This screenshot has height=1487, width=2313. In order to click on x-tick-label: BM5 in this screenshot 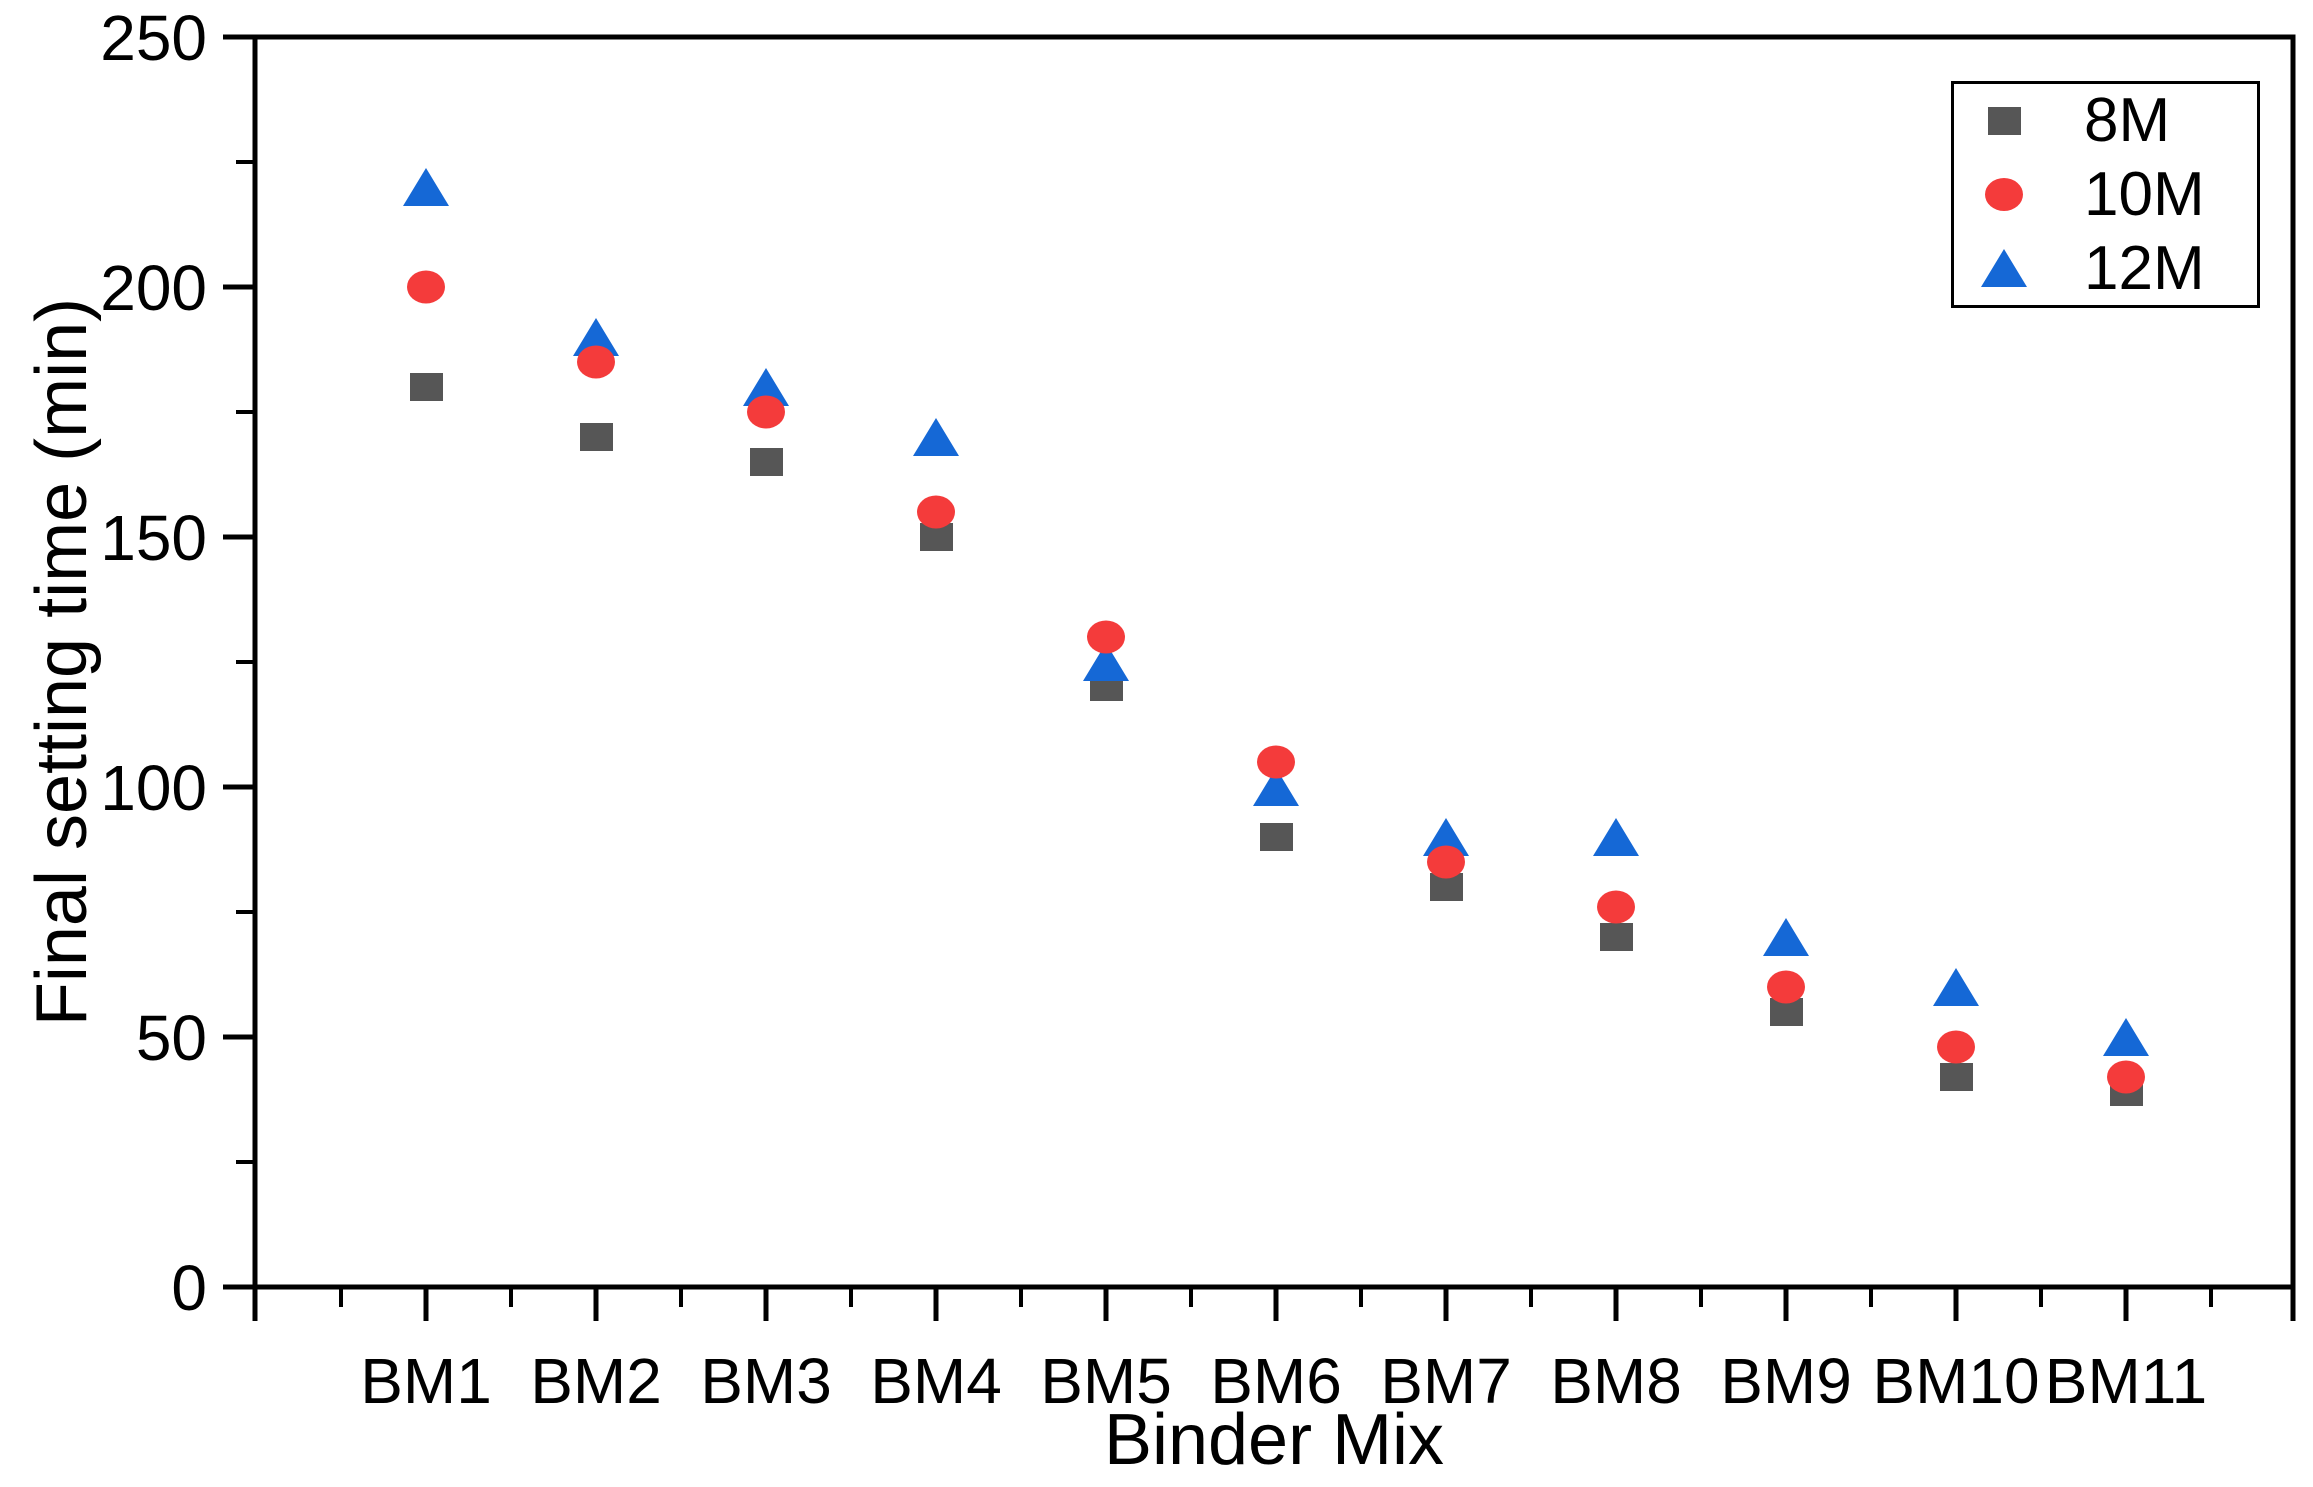, I will do `click(1106, 1381)`.